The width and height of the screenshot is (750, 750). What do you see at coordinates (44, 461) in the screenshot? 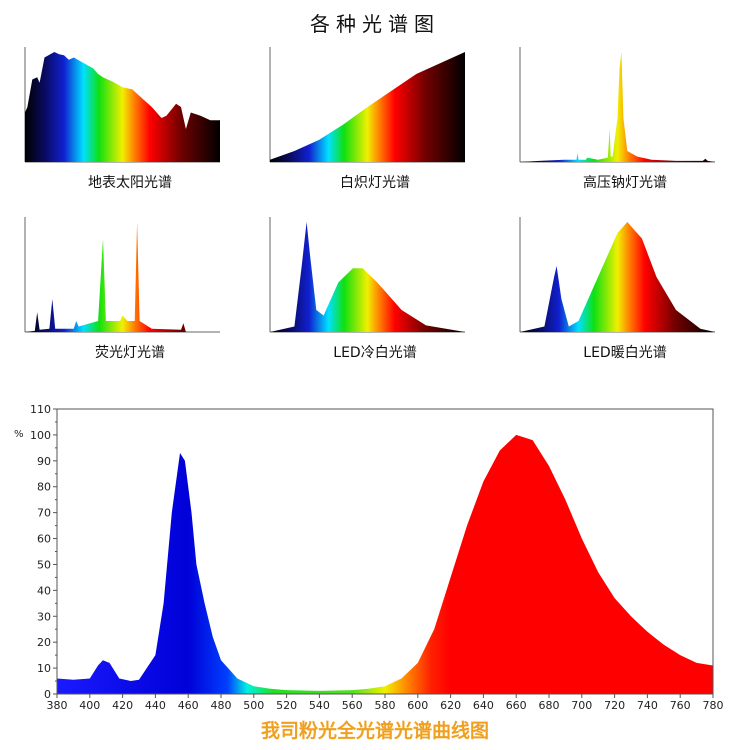
I see `y-tick-label: 90` at bounding box center [44, 461].